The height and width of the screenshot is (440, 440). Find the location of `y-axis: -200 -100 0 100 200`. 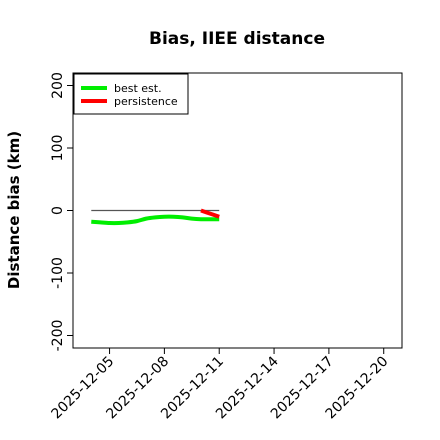

y-axis: -200 -100 0 100 200 is located at coordinates (61, 211).